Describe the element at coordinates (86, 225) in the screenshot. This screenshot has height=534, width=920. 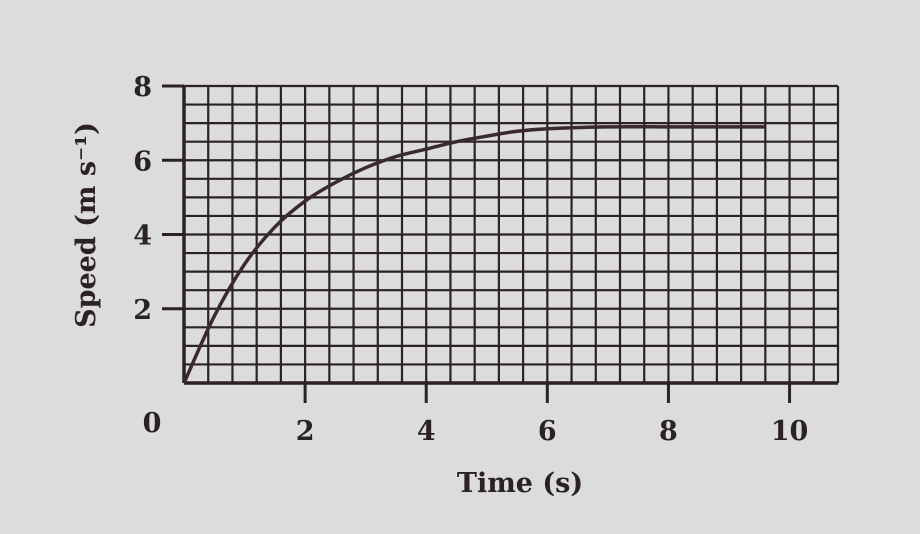
I see `y-axis-label: Speed (m s⁻¹)` at that location.